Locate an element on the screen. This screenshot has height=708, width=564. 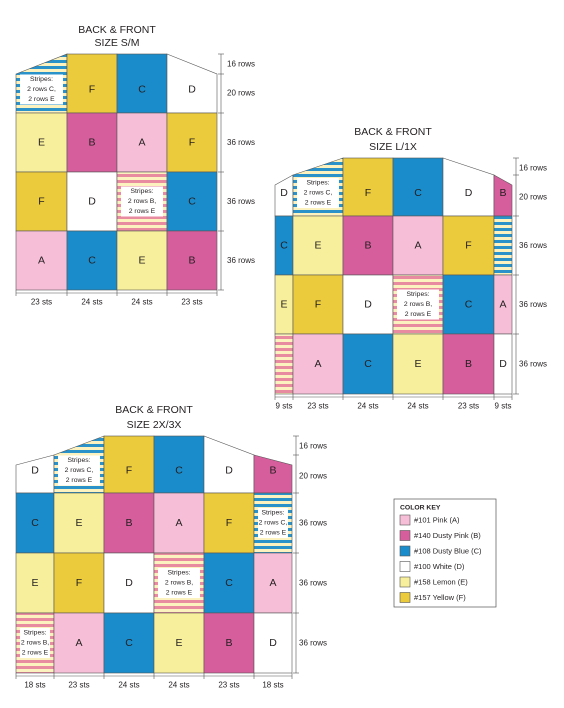
color-key-label: #101 Pink (A) is located at coordinates (437, 520).